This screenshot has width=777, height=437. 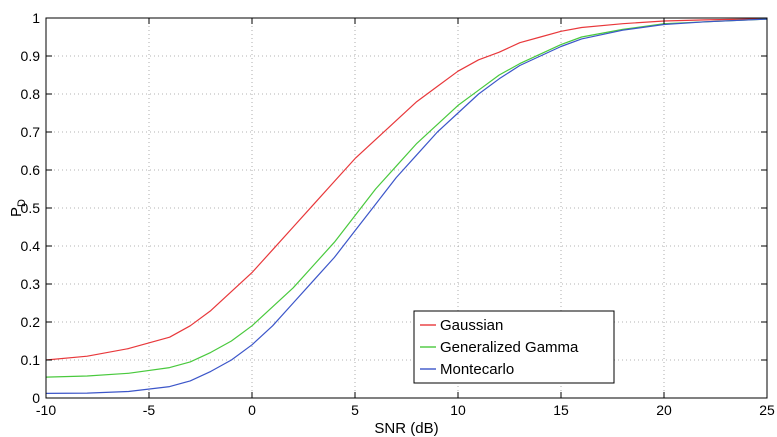 What do you see at coordinates (31, 322) in the screenshot?
I see `y-tick-label: 0.2` at bounding box center [31, 322].